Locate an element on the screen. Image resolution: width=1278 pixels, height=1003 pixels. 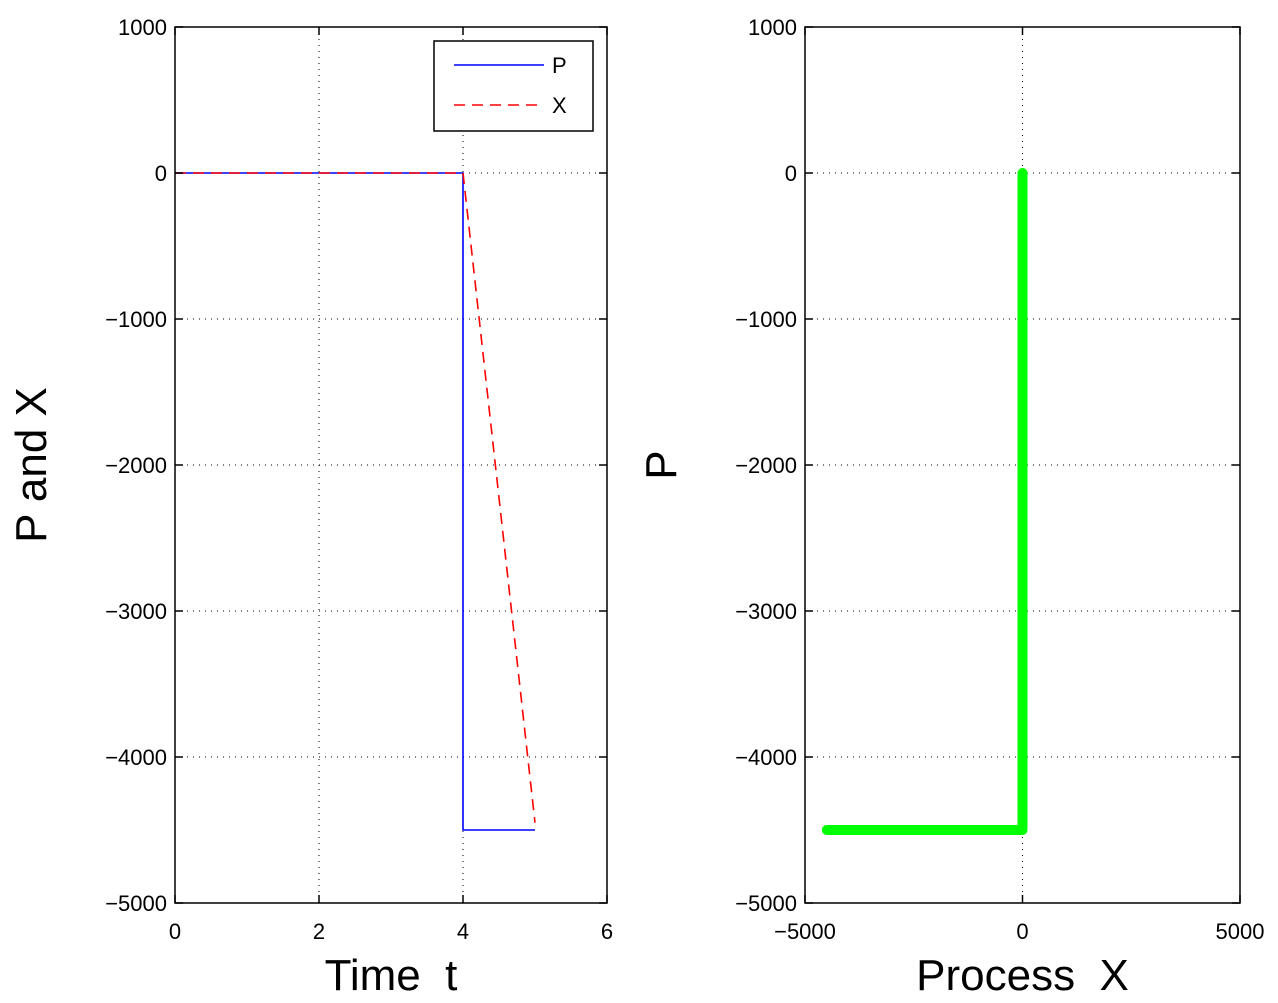
legend: PX is located at coordinates (513, 86).